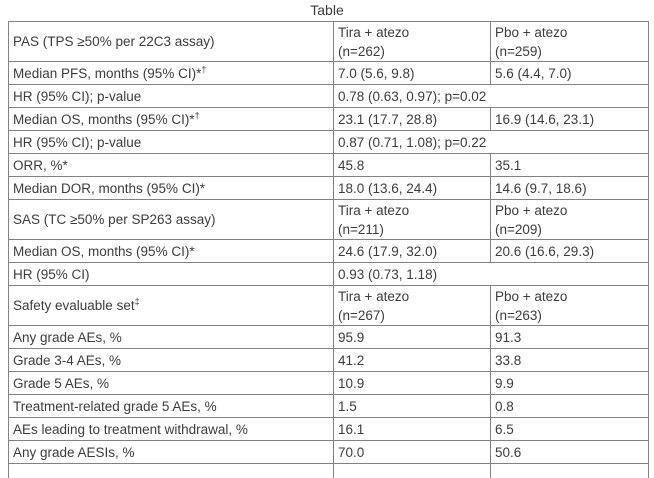 The image size is (654, 478). What do you see at coordinates (114, 219) in the screenshot?
I see `section-label: SAS (TC ≥50% per SP263 assay)` at bounding box center [114, 219].